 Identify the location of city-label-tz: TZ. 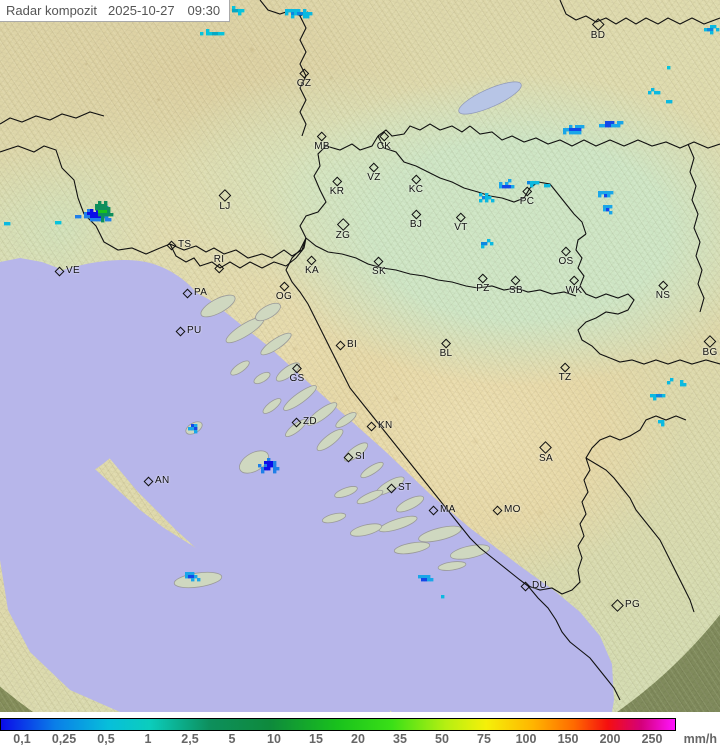
(565, 372).